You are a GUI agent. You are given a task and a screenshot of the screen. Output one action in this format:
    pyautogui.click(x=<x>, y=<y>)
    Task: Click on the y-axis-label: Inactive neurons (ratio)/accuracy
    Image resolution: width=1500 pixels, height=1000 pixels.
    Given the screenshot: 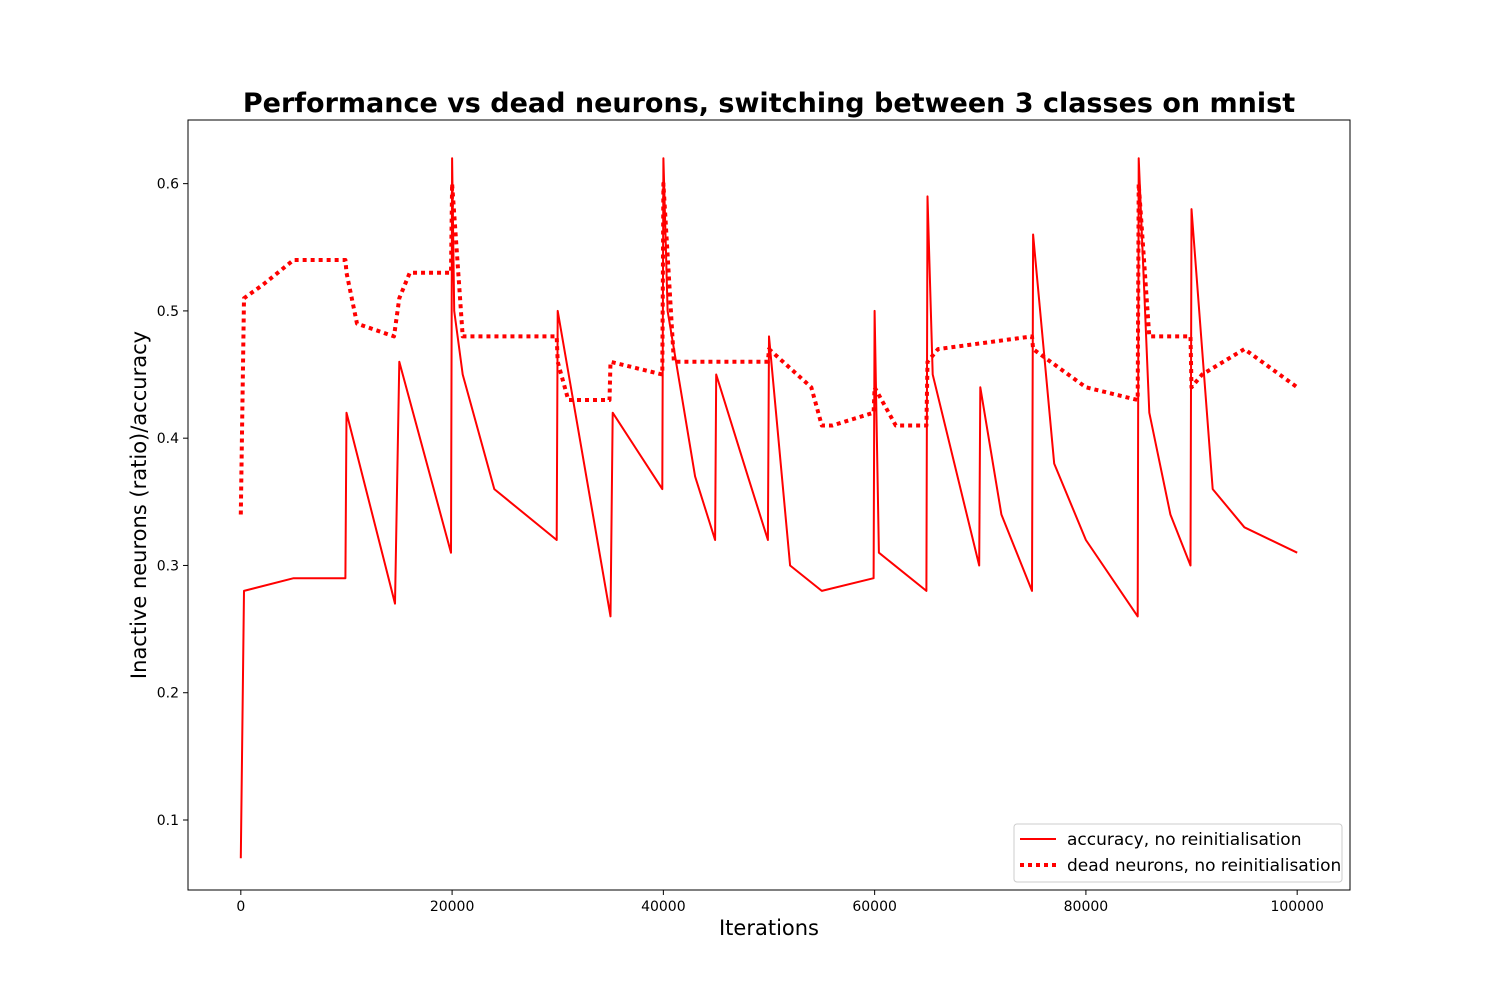 What is the action you would take?
    pyautogui.click(x=139, y=505)
    